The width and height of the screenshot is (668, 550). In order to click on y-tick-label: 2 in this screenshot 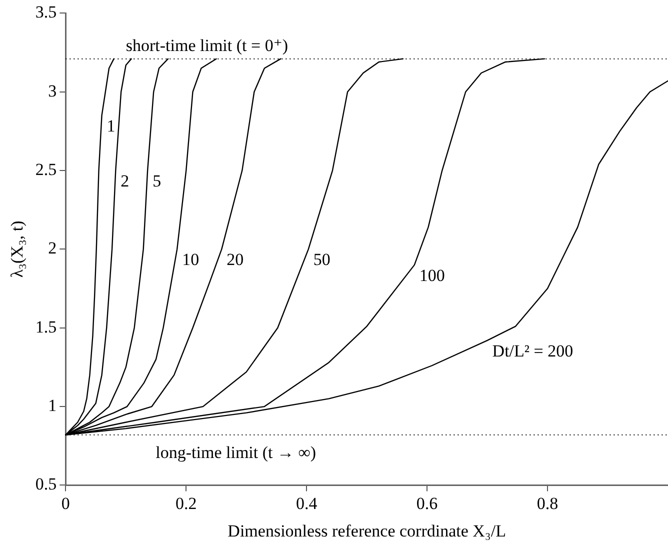, I will do `click(52, 248)`.